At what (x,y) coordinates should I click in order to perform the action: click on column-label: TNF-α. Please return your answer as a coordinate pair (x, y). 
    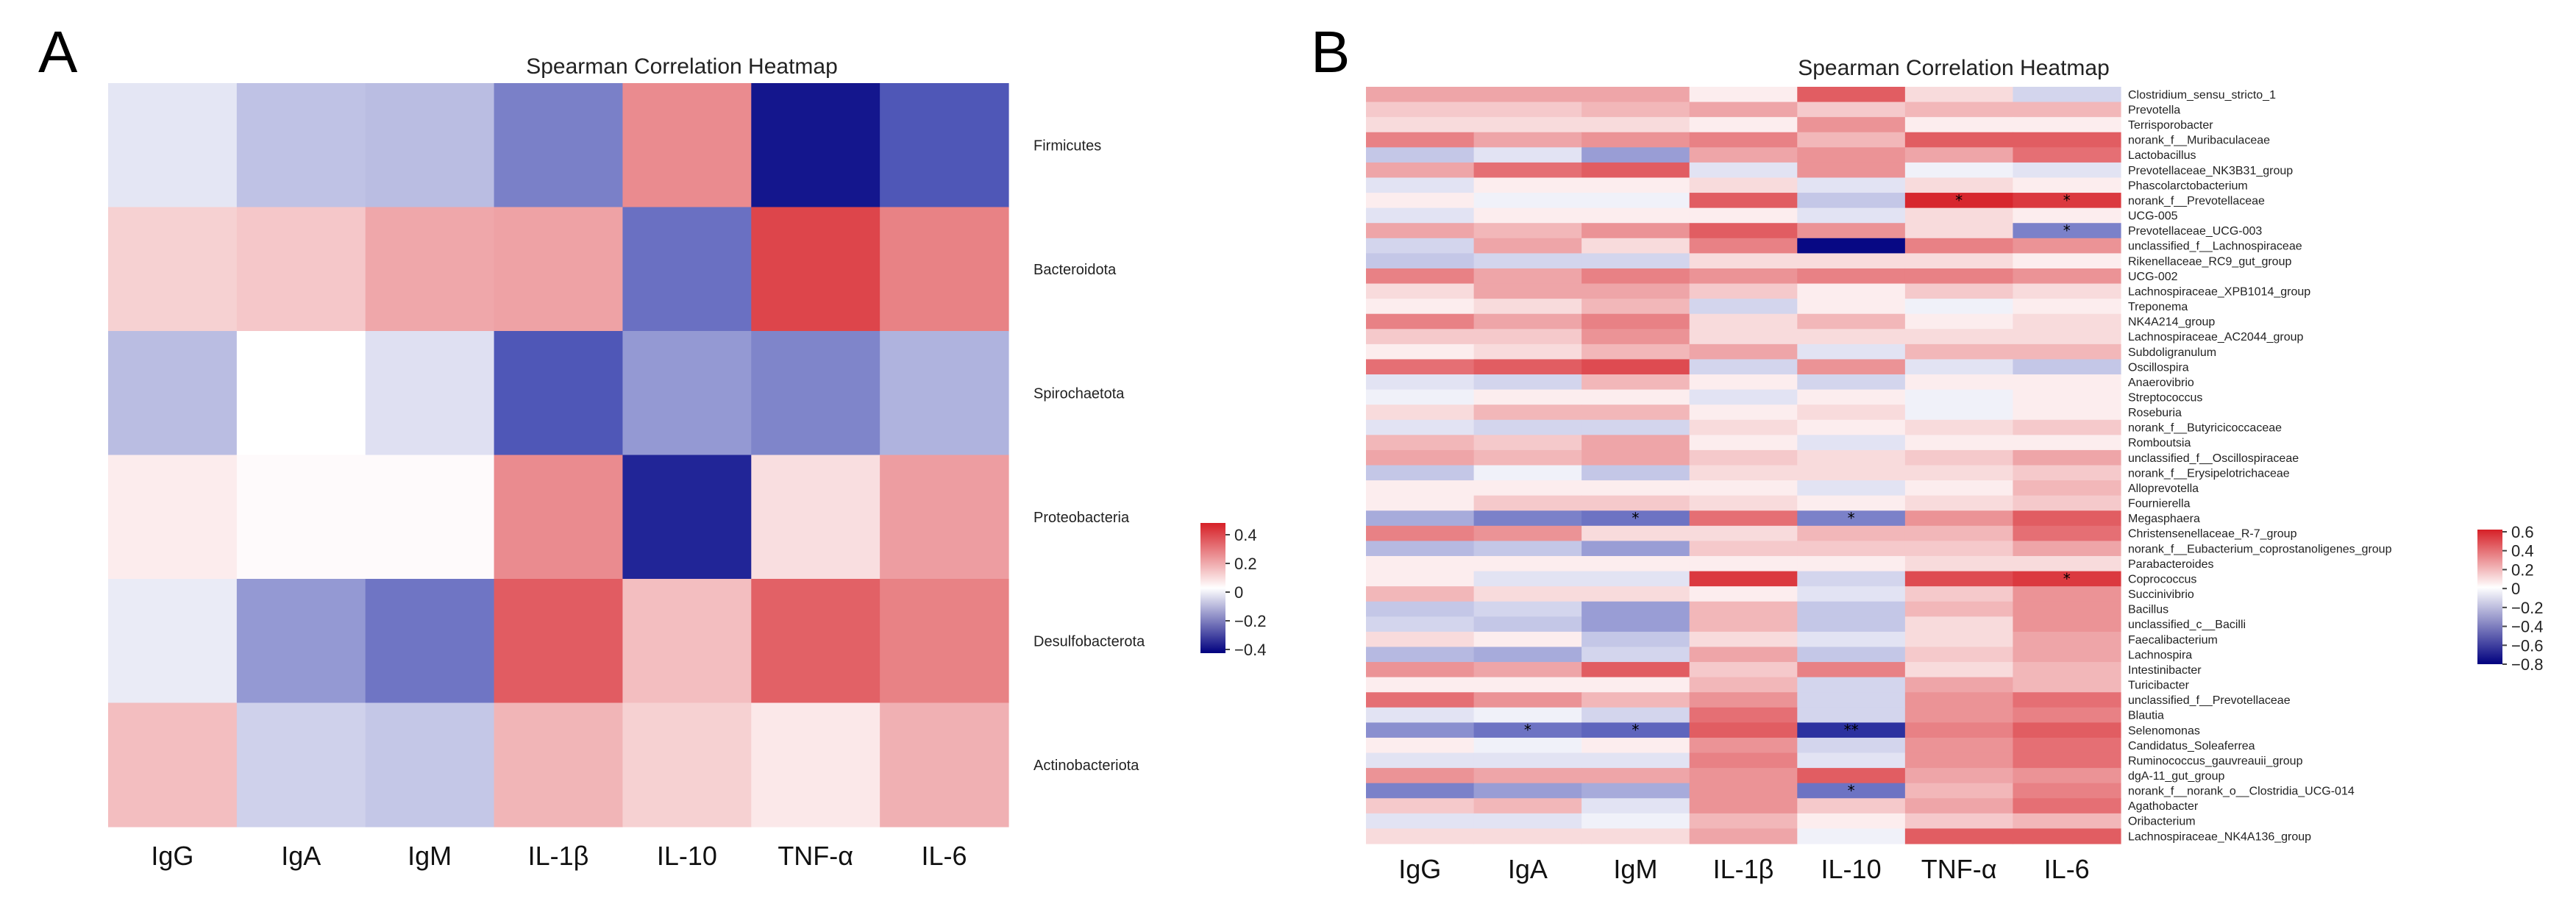
    Looking at the image, I should click on (1959, 869).